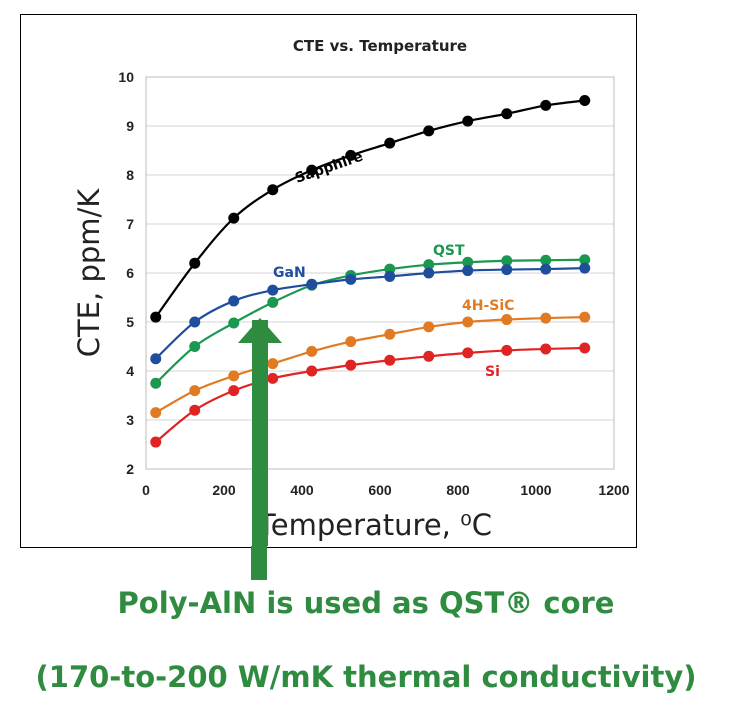 This screenshot has height=716, width=732. What do you see at coordinates (224, 490) in the screenshot?
I see `x-tick-label: 200` at bounding box center [224, 490].